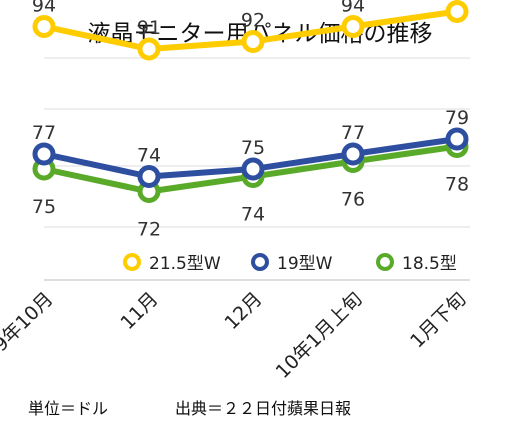 Image resolution: width=520 pixels, height=427 pixels. What do you see at coordinates (263, 408) in the screenshot?
I see `source-note: 出典＝２２日付蘋果日報` at bounding box center [263, 408].